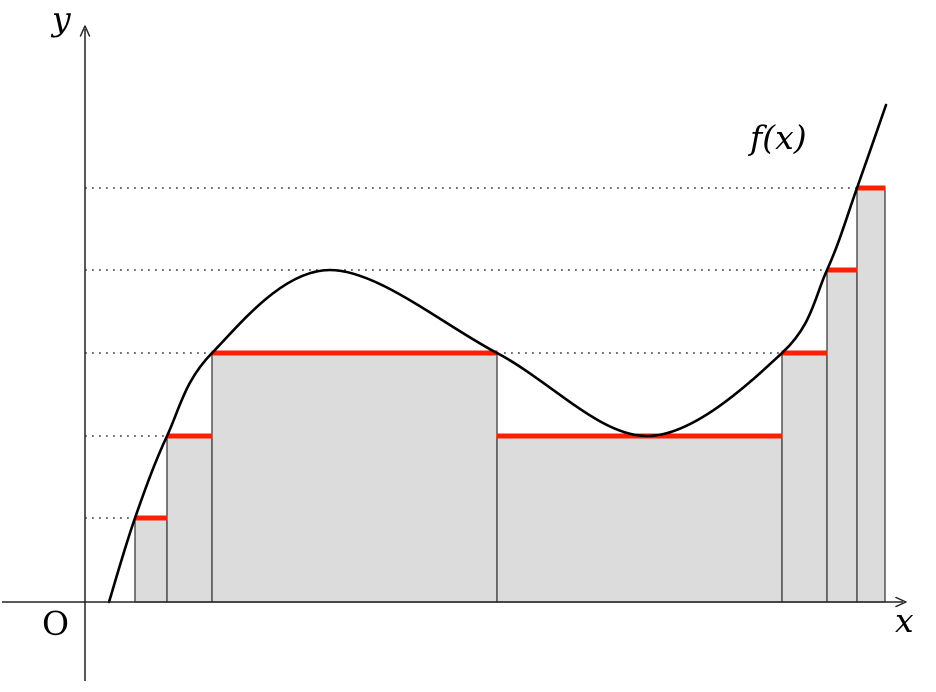 The height and width of the screenshot is (692, 936). I want to click on y-axis-arrowhead, so click(85, 31).